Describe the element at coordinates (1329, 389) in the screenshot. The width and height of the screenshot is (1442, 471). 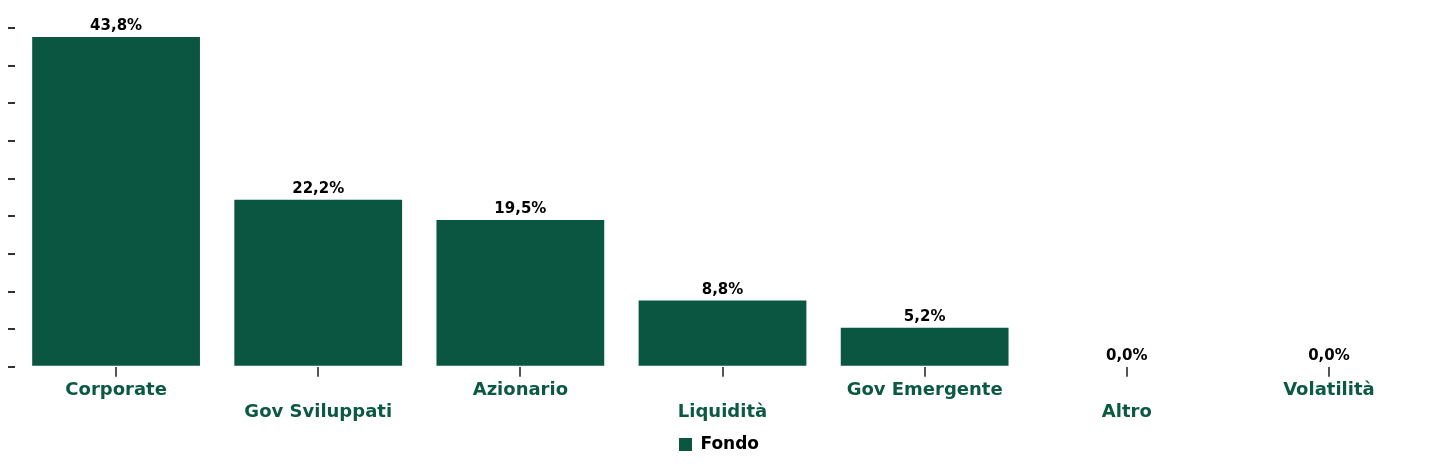
I see `x-tick-label: Volatilità` at that location.